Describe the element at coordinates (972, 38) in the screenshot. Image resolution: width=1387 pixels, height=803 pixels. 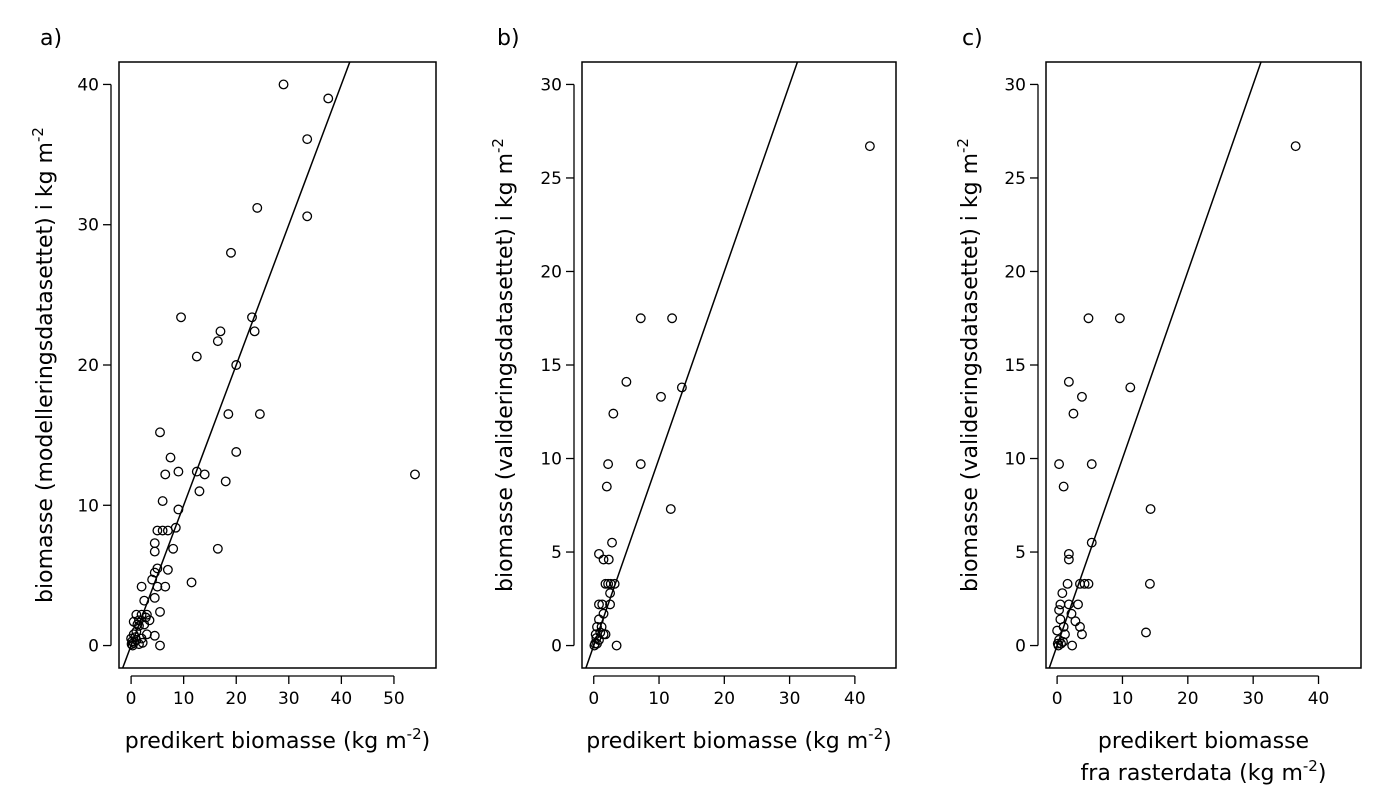
I see `panel-label: c)` at that location.